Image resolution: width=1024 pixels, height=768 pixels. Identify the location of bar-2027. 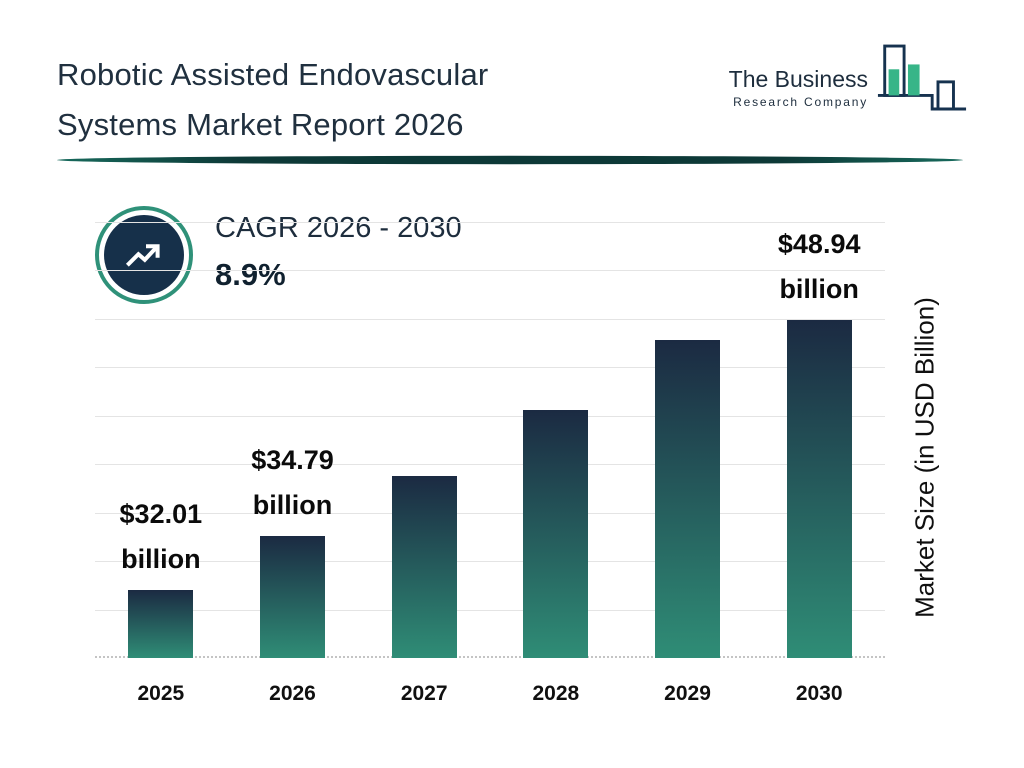
(424, 566).